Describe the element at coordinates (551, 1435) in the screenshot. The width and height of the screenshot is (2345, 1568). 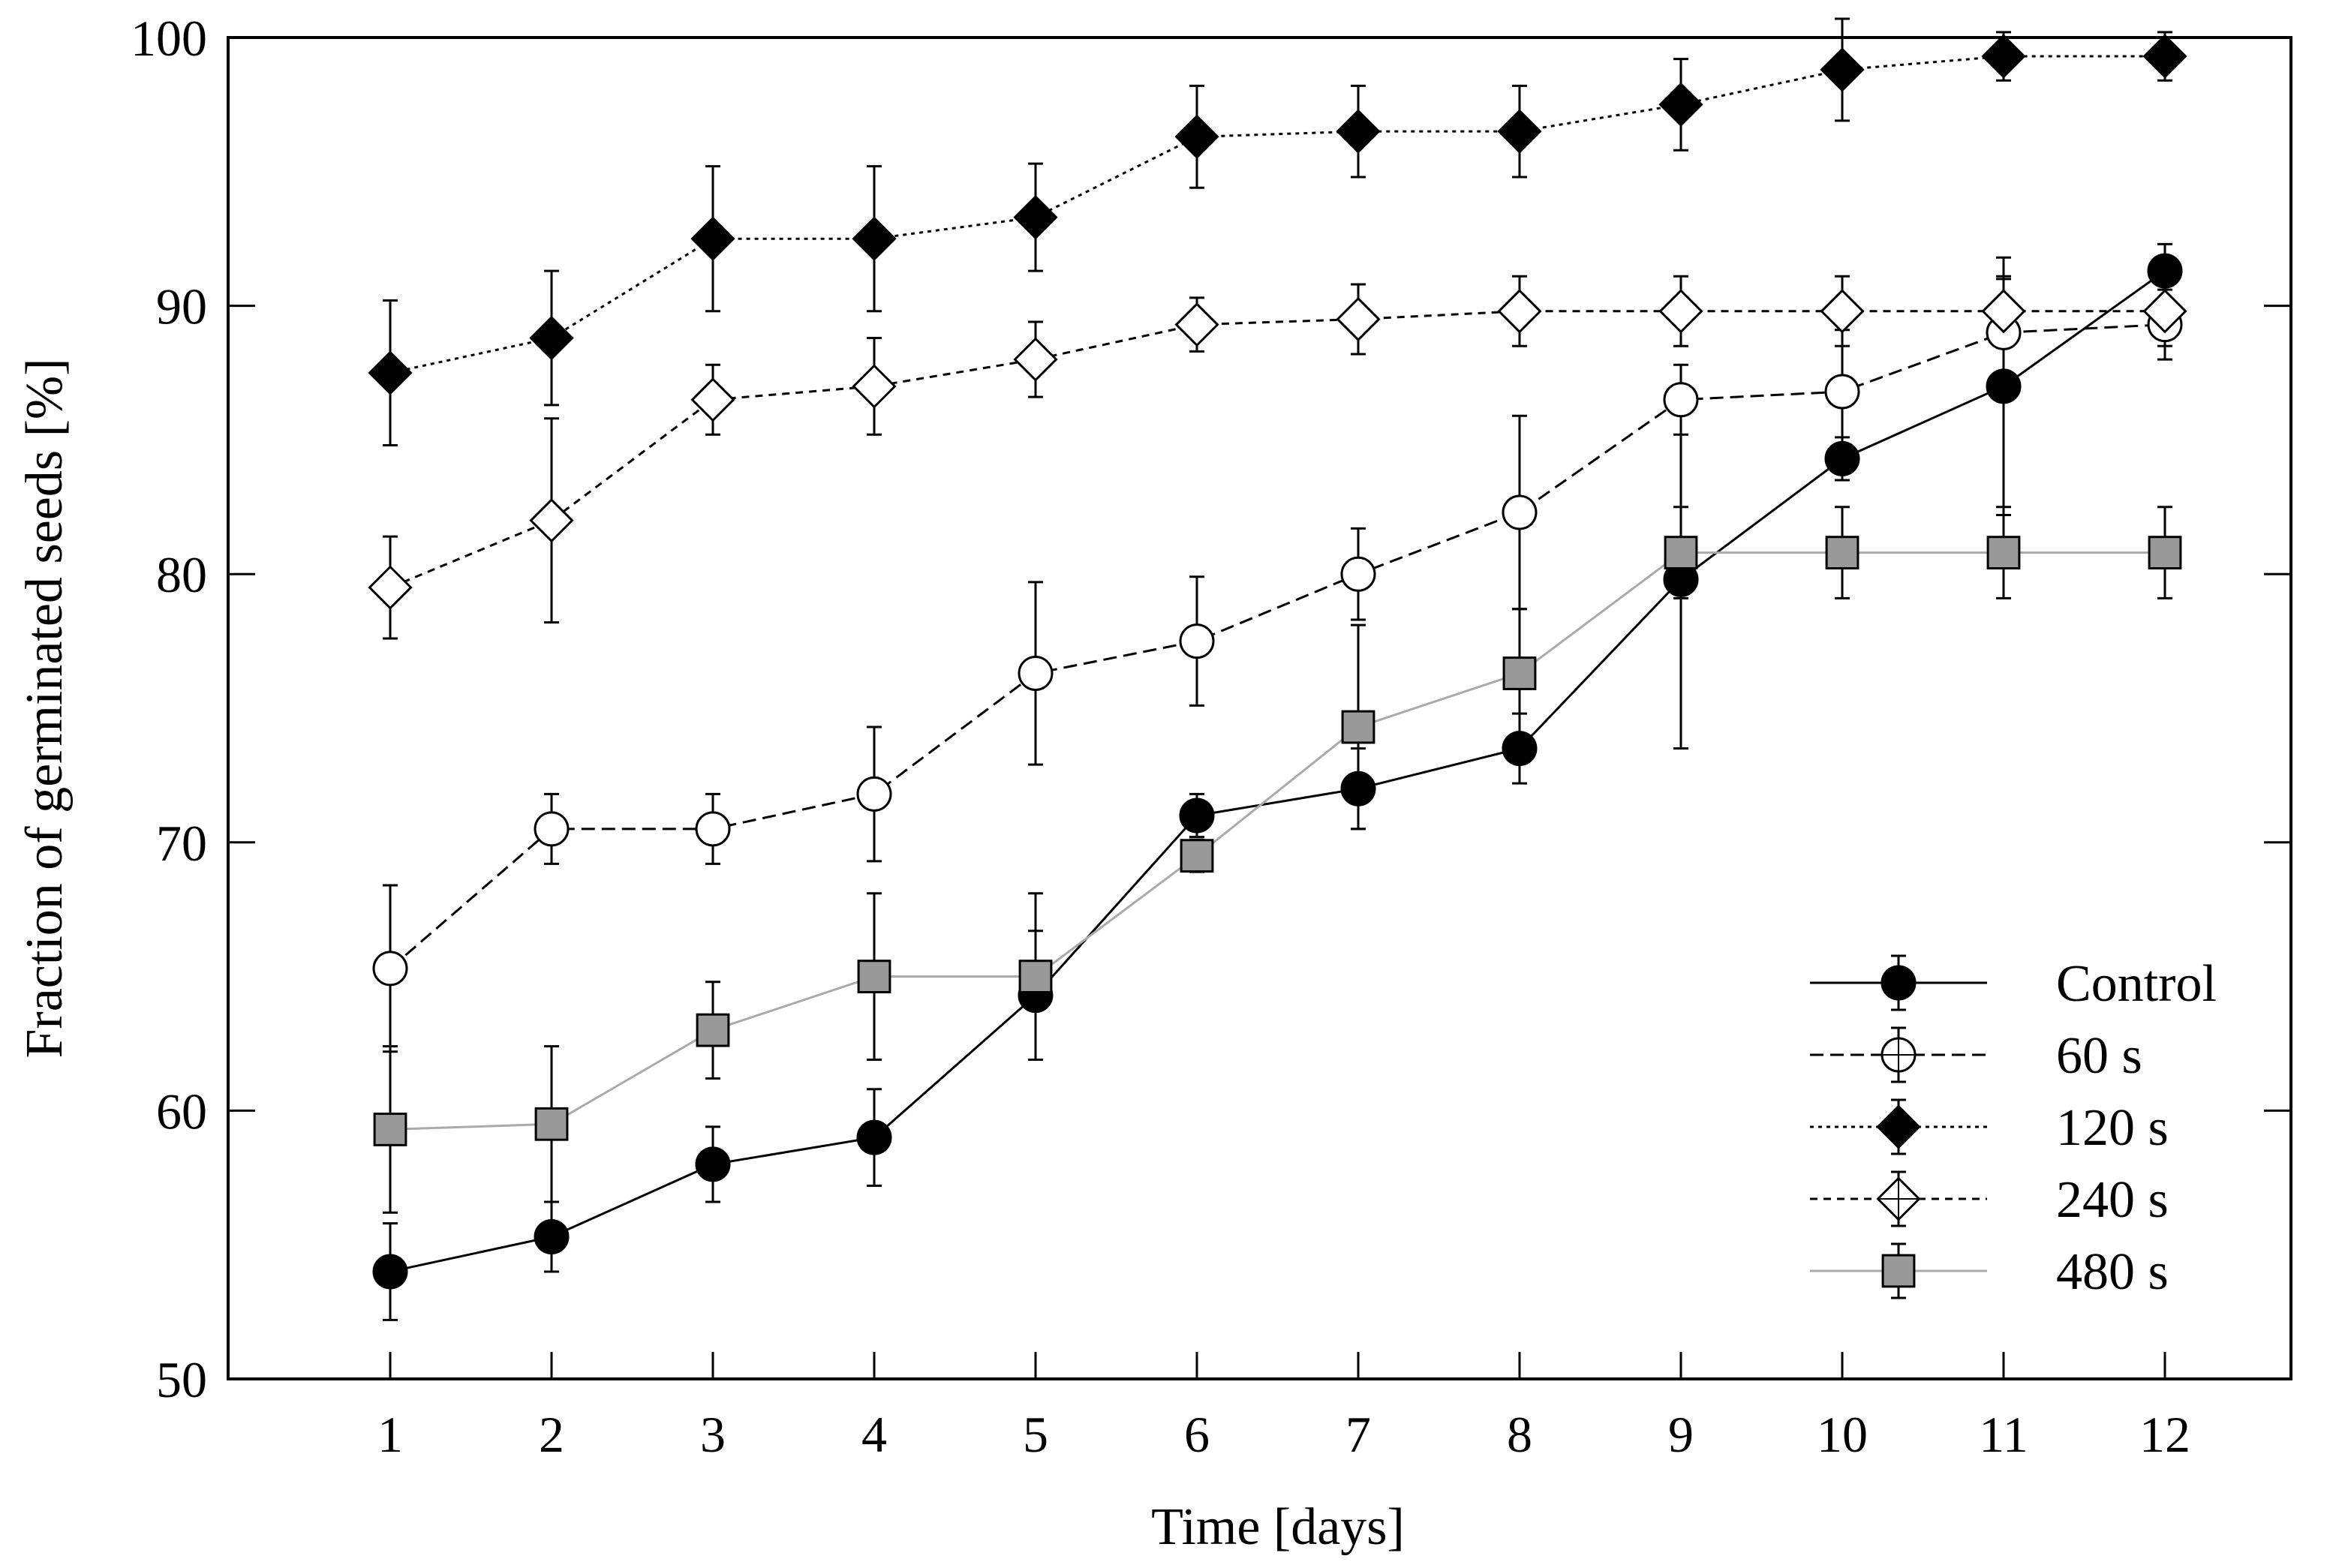
I see `x-tick-label: 2` at that location.